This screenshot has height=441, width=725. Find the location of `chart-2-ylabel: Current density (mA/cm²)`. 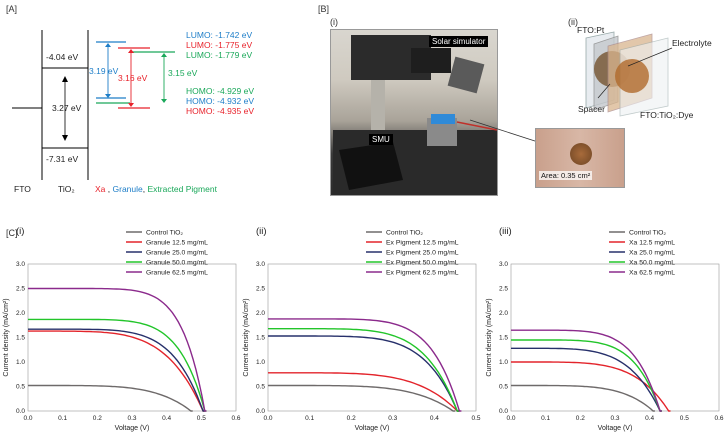

chart-2-ylabel: Current density (mA/cm²) is located at coordinates (246, 337).